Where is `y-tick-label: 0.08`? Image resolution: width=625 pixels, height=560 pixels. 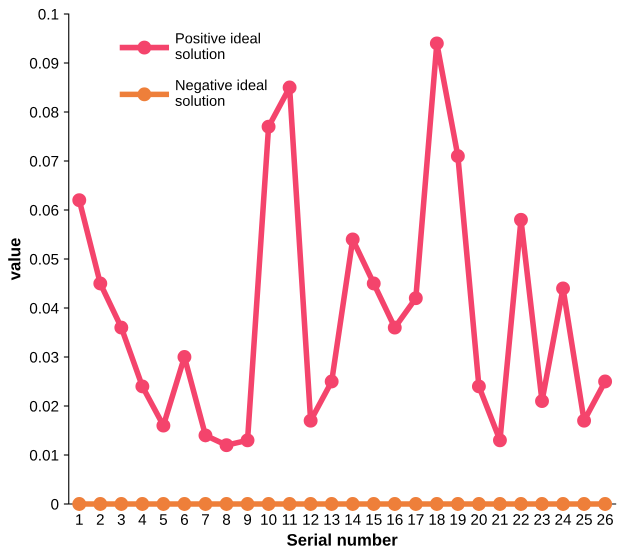
y-tick-label: 0.08 is located at coordinates (44, 112).